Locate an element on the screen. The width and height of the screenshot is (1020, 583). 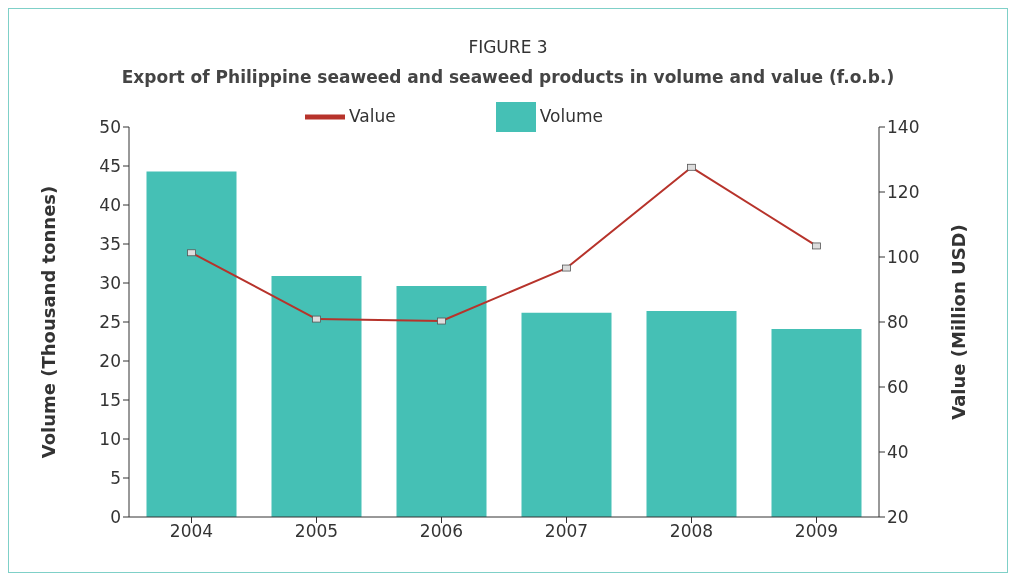
y-tick-label: 35 is located at coordinates (110, 244).